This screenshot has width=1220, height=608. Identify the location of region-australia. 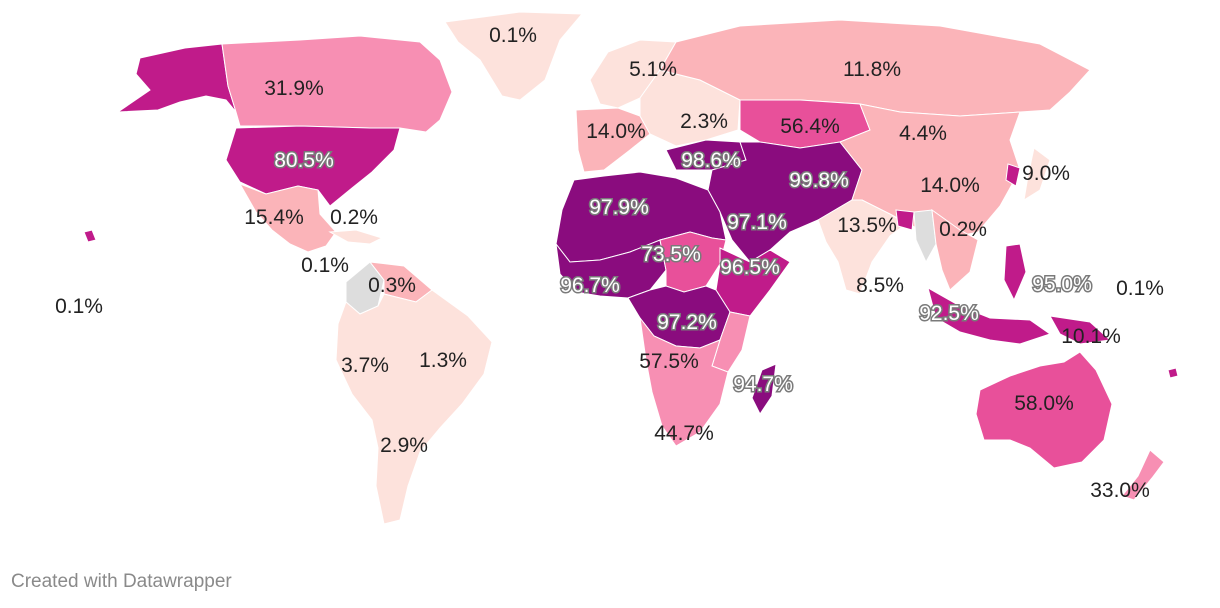
(1044, 410).